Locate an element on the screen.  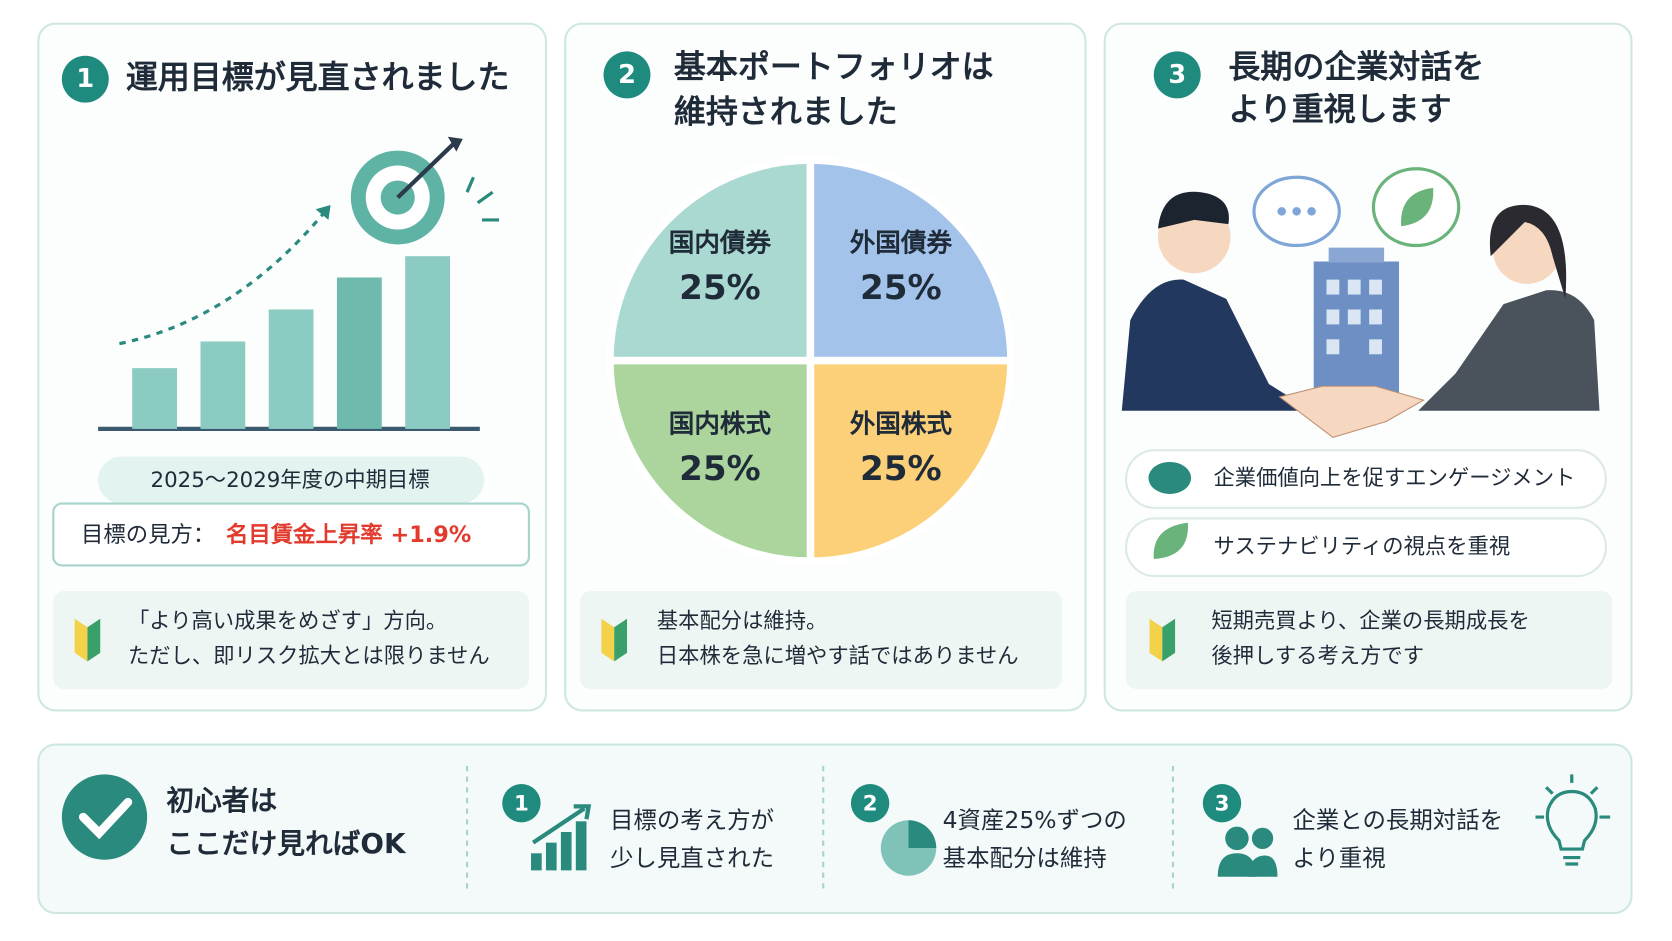
note-text: 日本株を急に増やす話ではありません is located at coordinates (838, 656).